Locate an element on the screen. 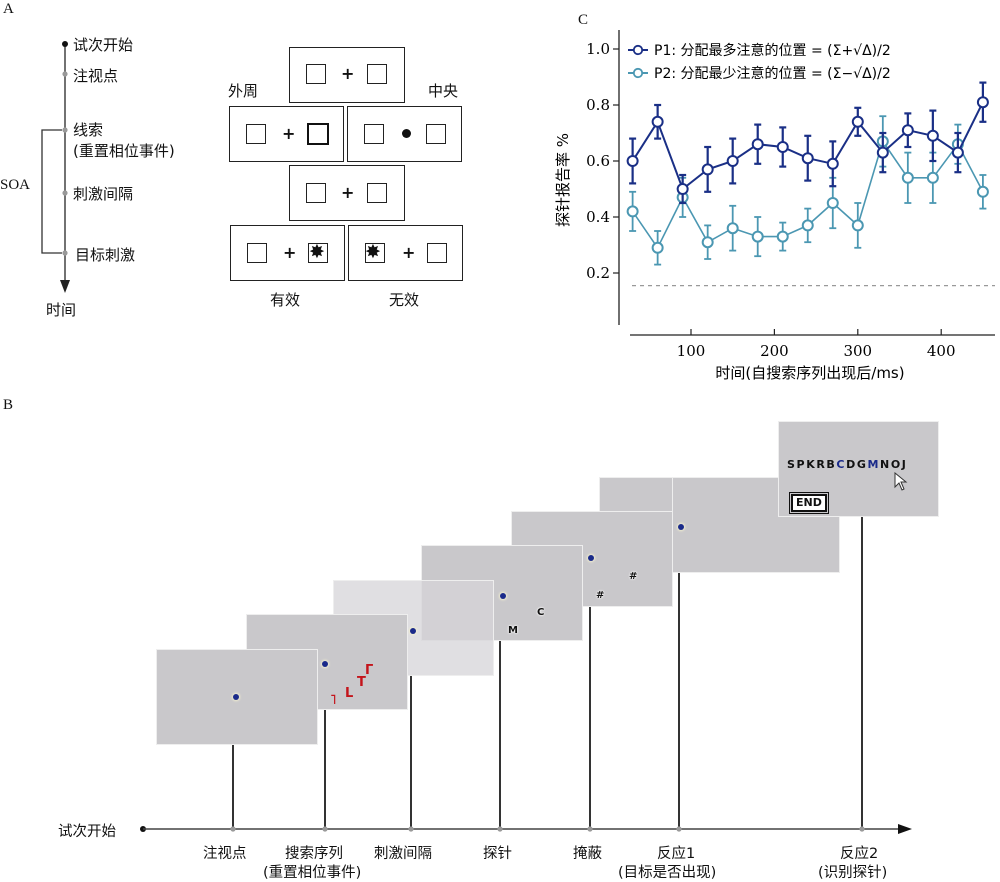 This screenshot has width=1000, height=882. display-invalid: ✸ + is located at coordinates (405, 253).